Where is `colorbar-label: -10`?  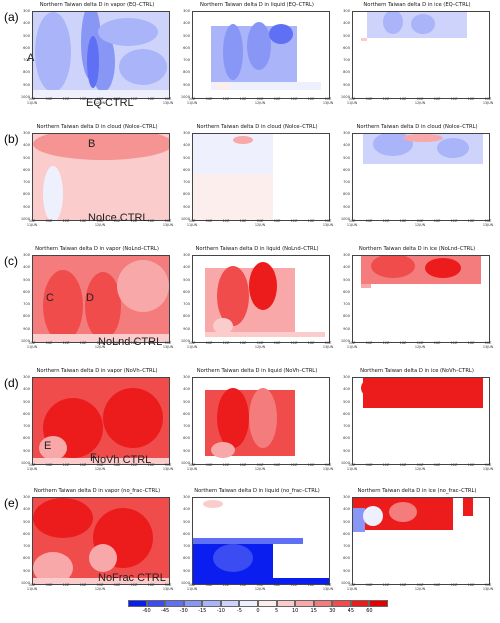 colorbar-label: -10 is located at coordinates (220, 611).